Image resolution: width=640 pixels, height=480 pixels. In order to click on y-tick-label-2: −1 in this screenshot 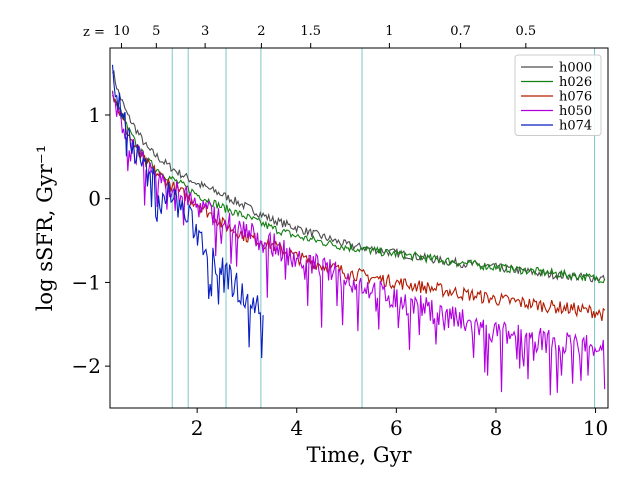, I will do `click(86, 282)`.